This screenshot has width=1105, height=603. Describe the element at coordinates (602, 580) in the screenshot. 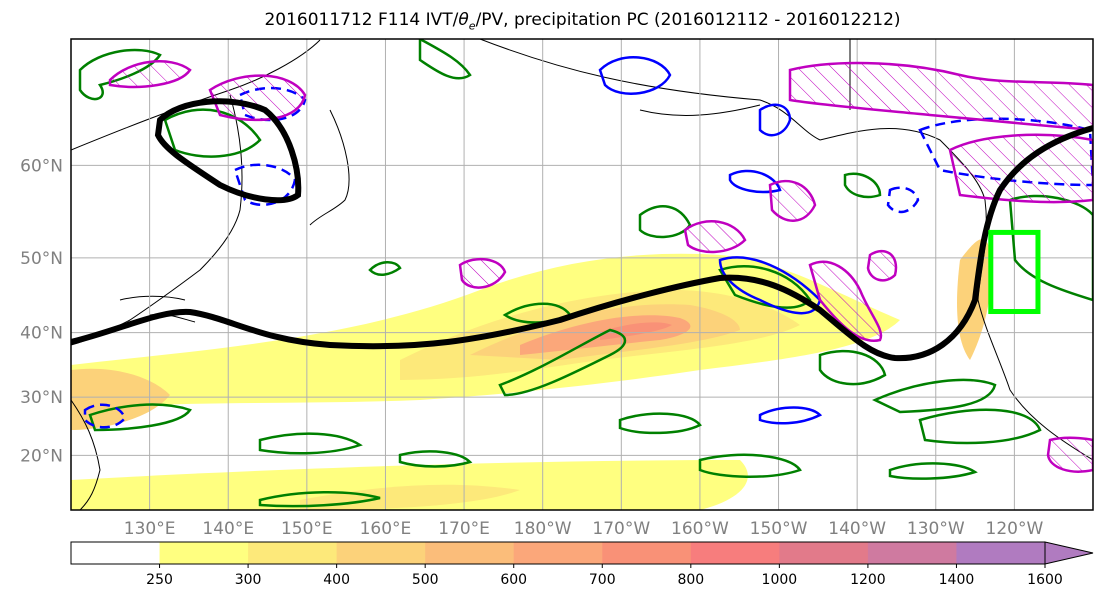

I see `colorbar-tick-label: 700` at that location.